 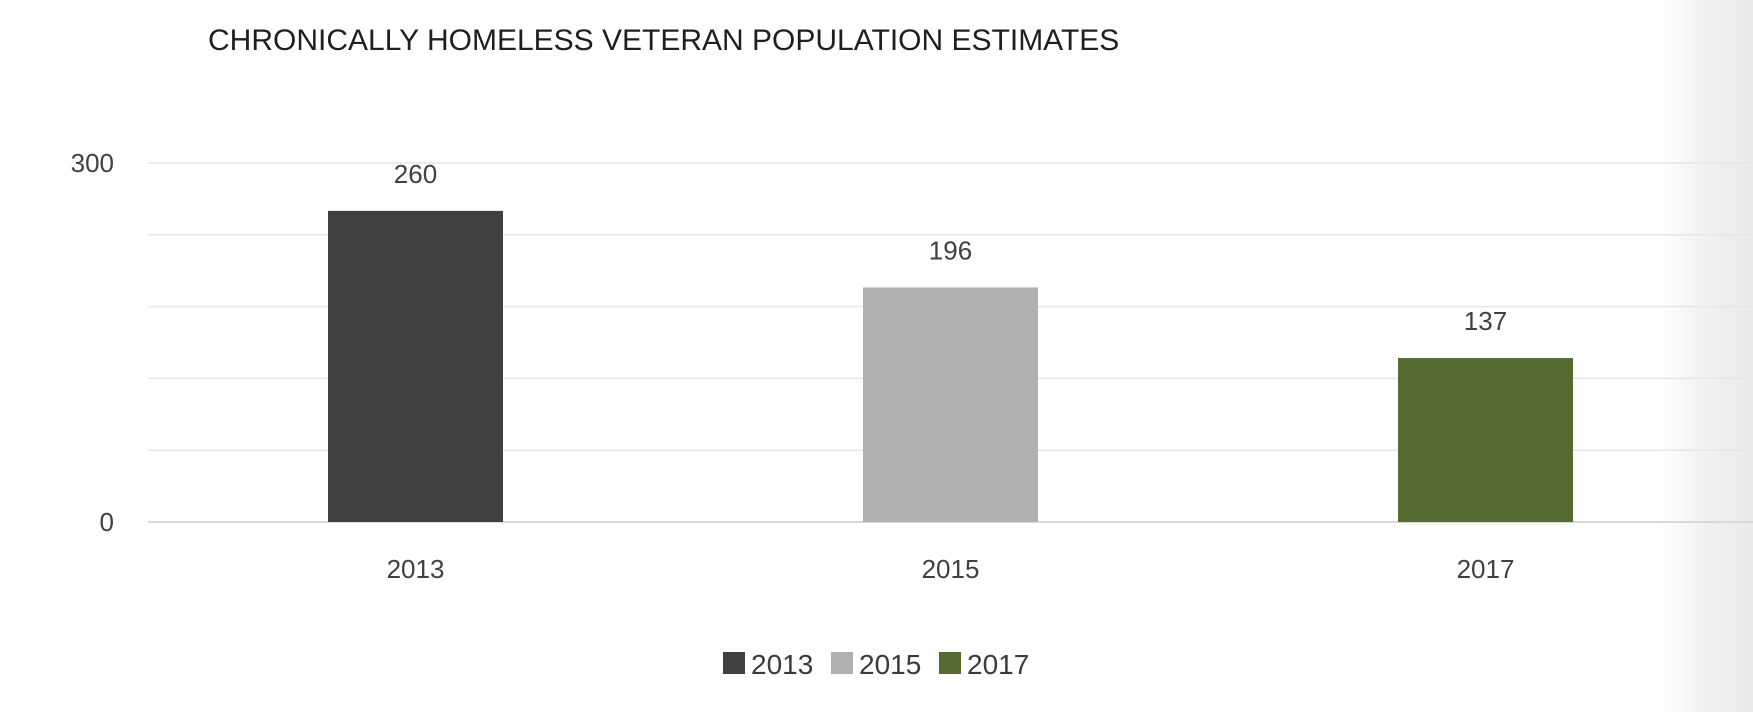 I want to click on data-label-2015: 196, so click(x=950, y=250).